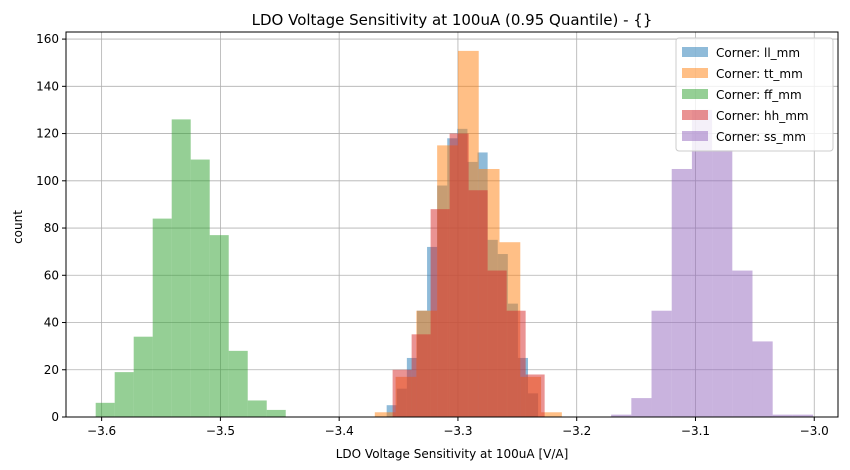  What do you see at coordinates (339, 431) in the screenshot?
I see `x-tick-label: −3.4` at bounding box center [339, 431].